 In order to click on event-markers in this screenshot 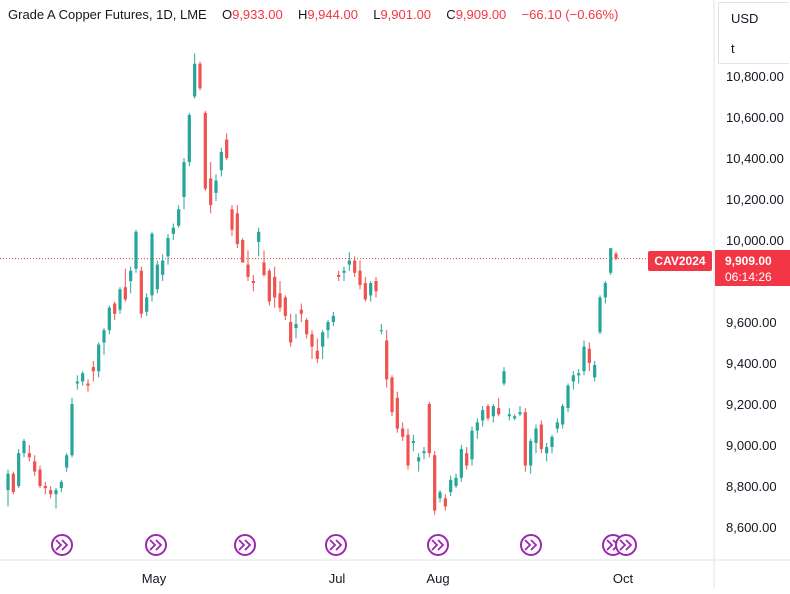, I will do `click(344, 545)`.